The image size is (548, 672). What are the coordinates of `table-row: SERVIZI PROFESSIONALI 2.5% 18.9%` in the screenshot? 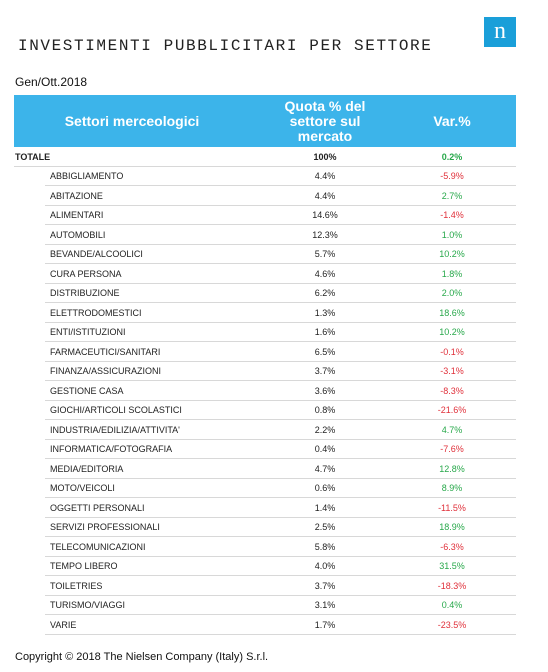 It's located at (265, 527).